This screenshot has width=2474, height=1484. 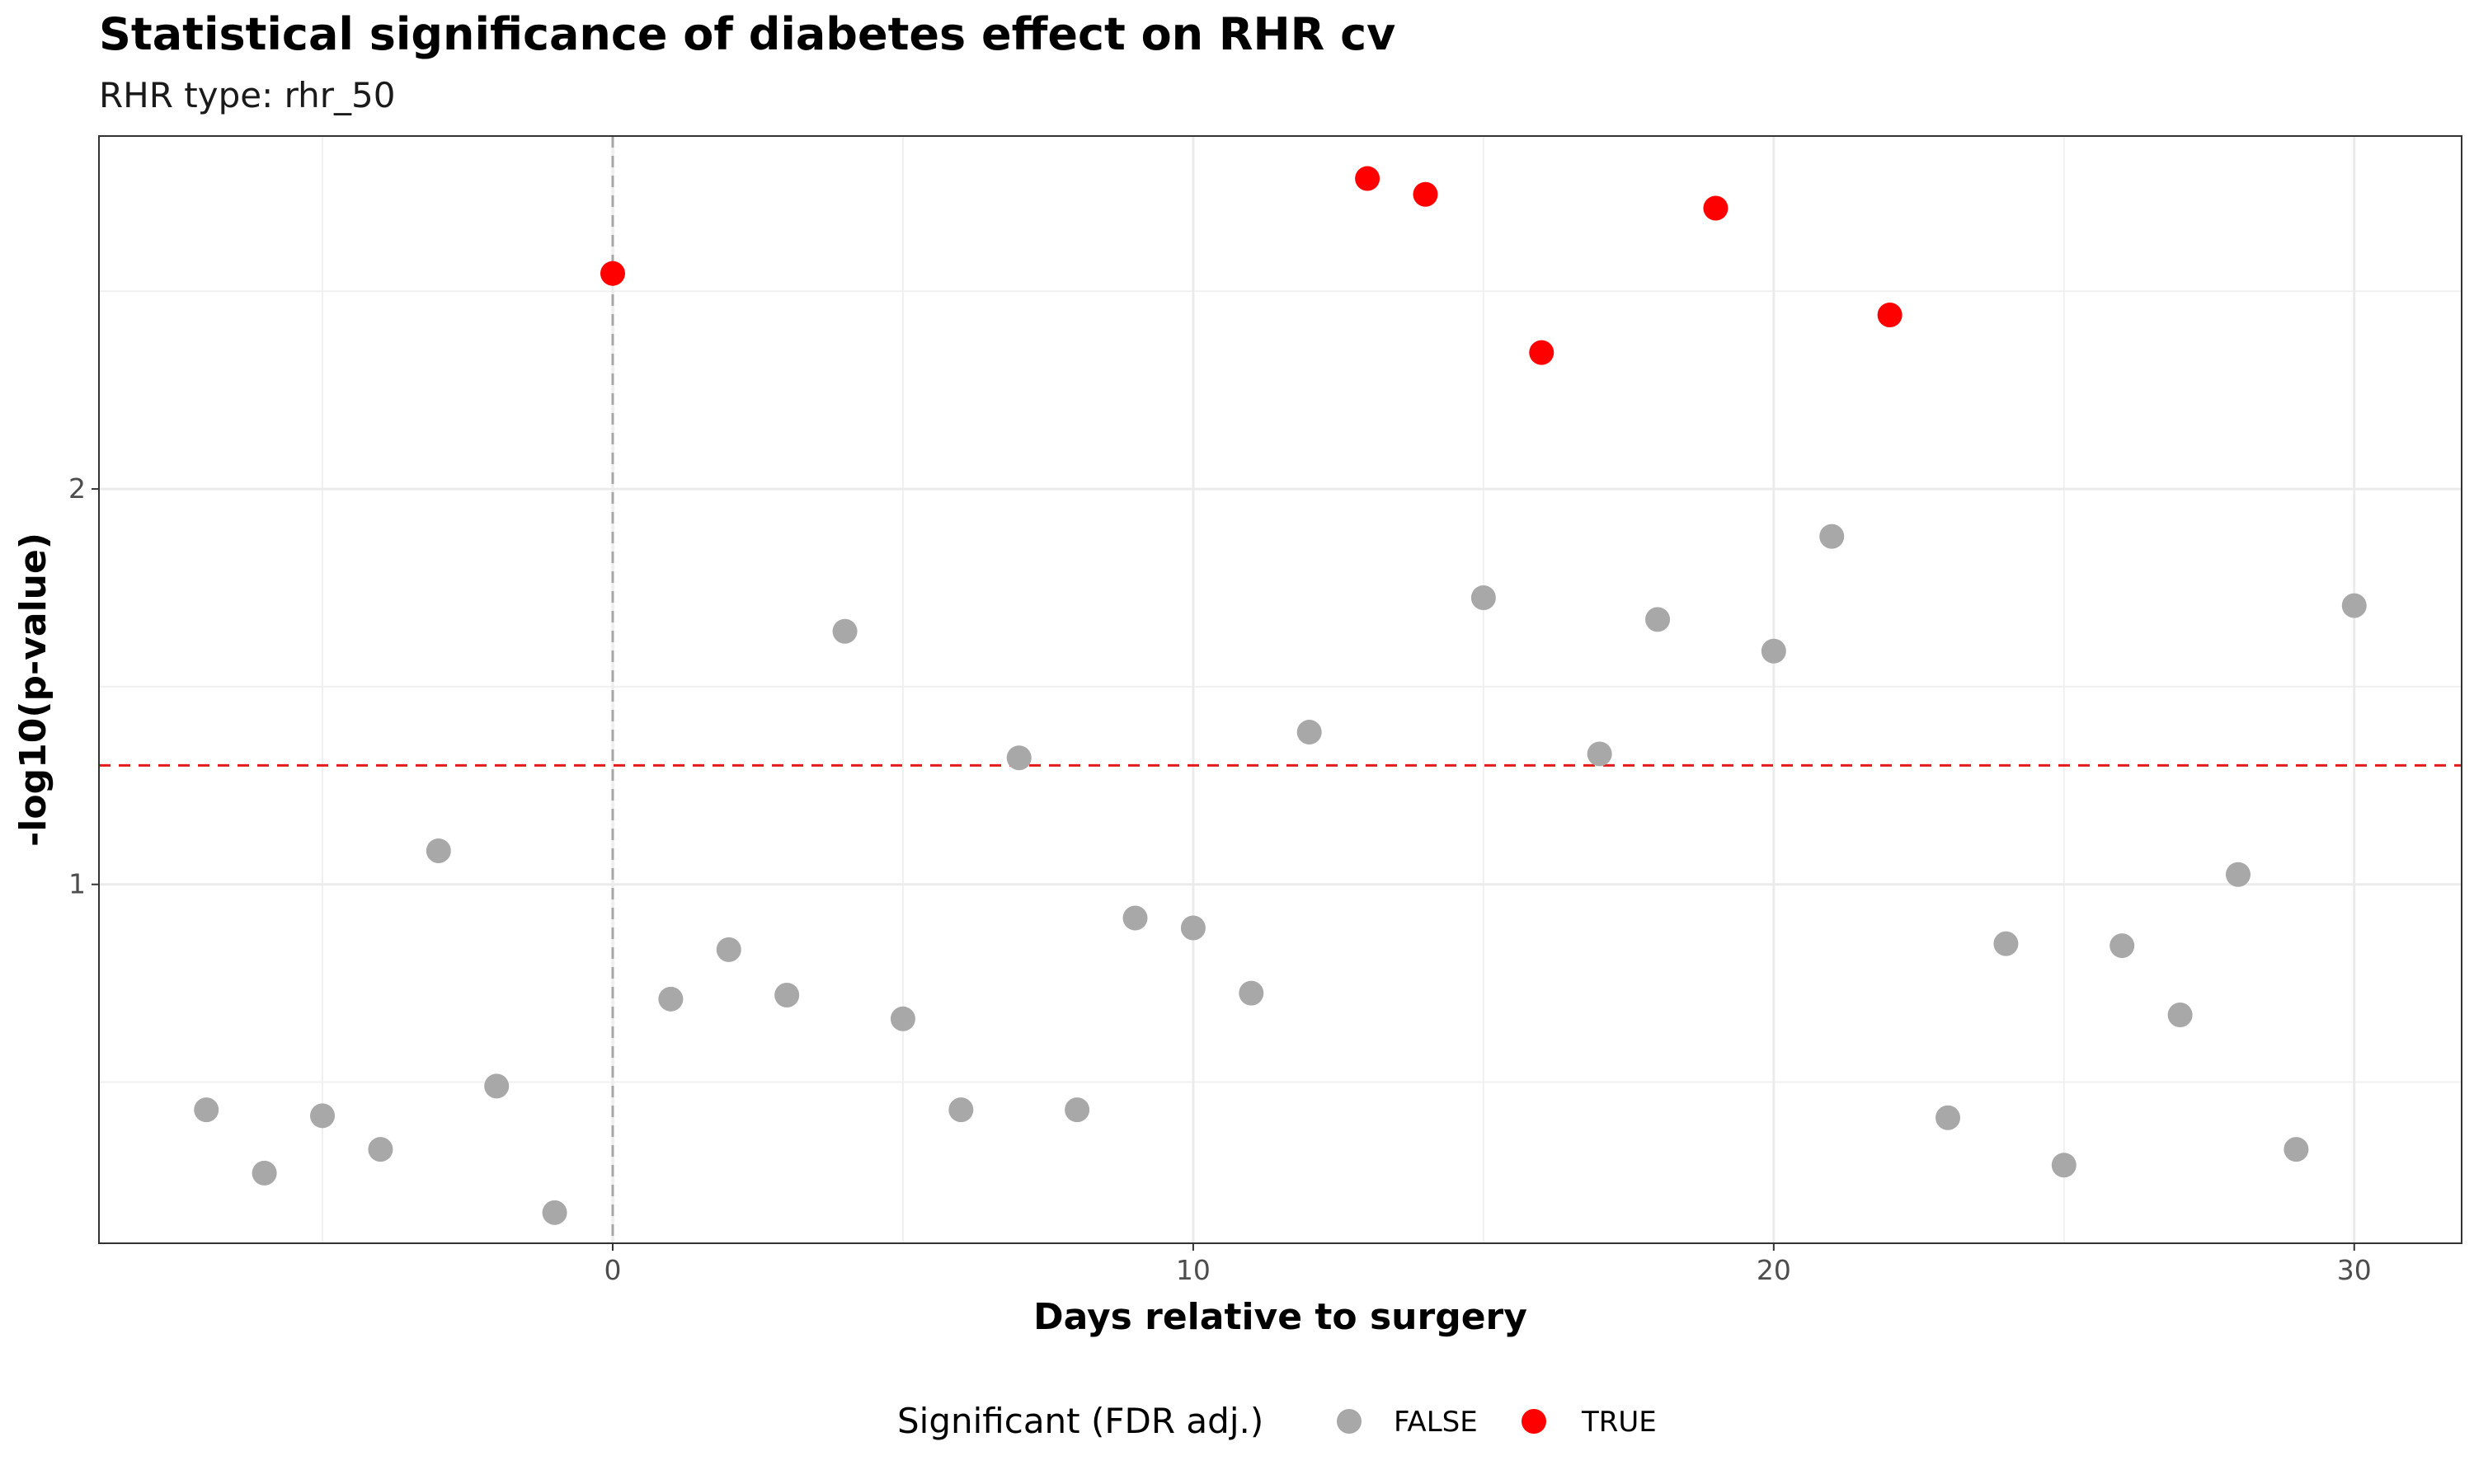 I want to click on y-tick-label: 1, so click(x=77, y=884).